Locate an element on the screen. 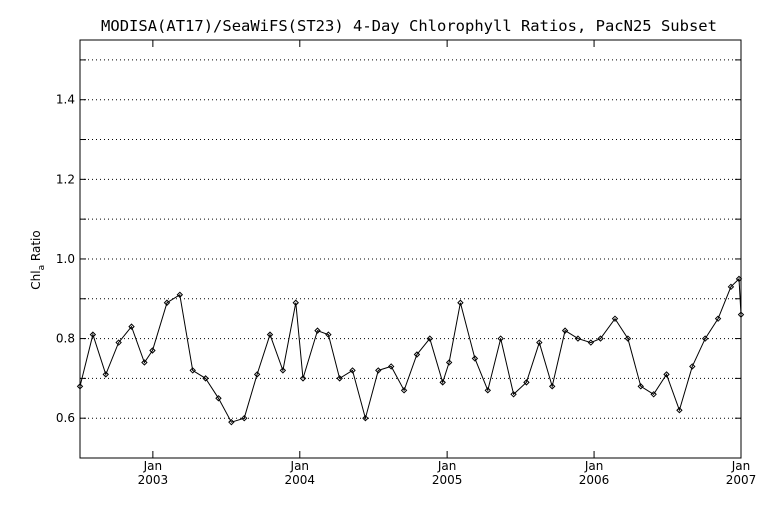 This screenshot has height=512, width=768. x-tick-year-label: 2006 is located at coordinates (594, 480).